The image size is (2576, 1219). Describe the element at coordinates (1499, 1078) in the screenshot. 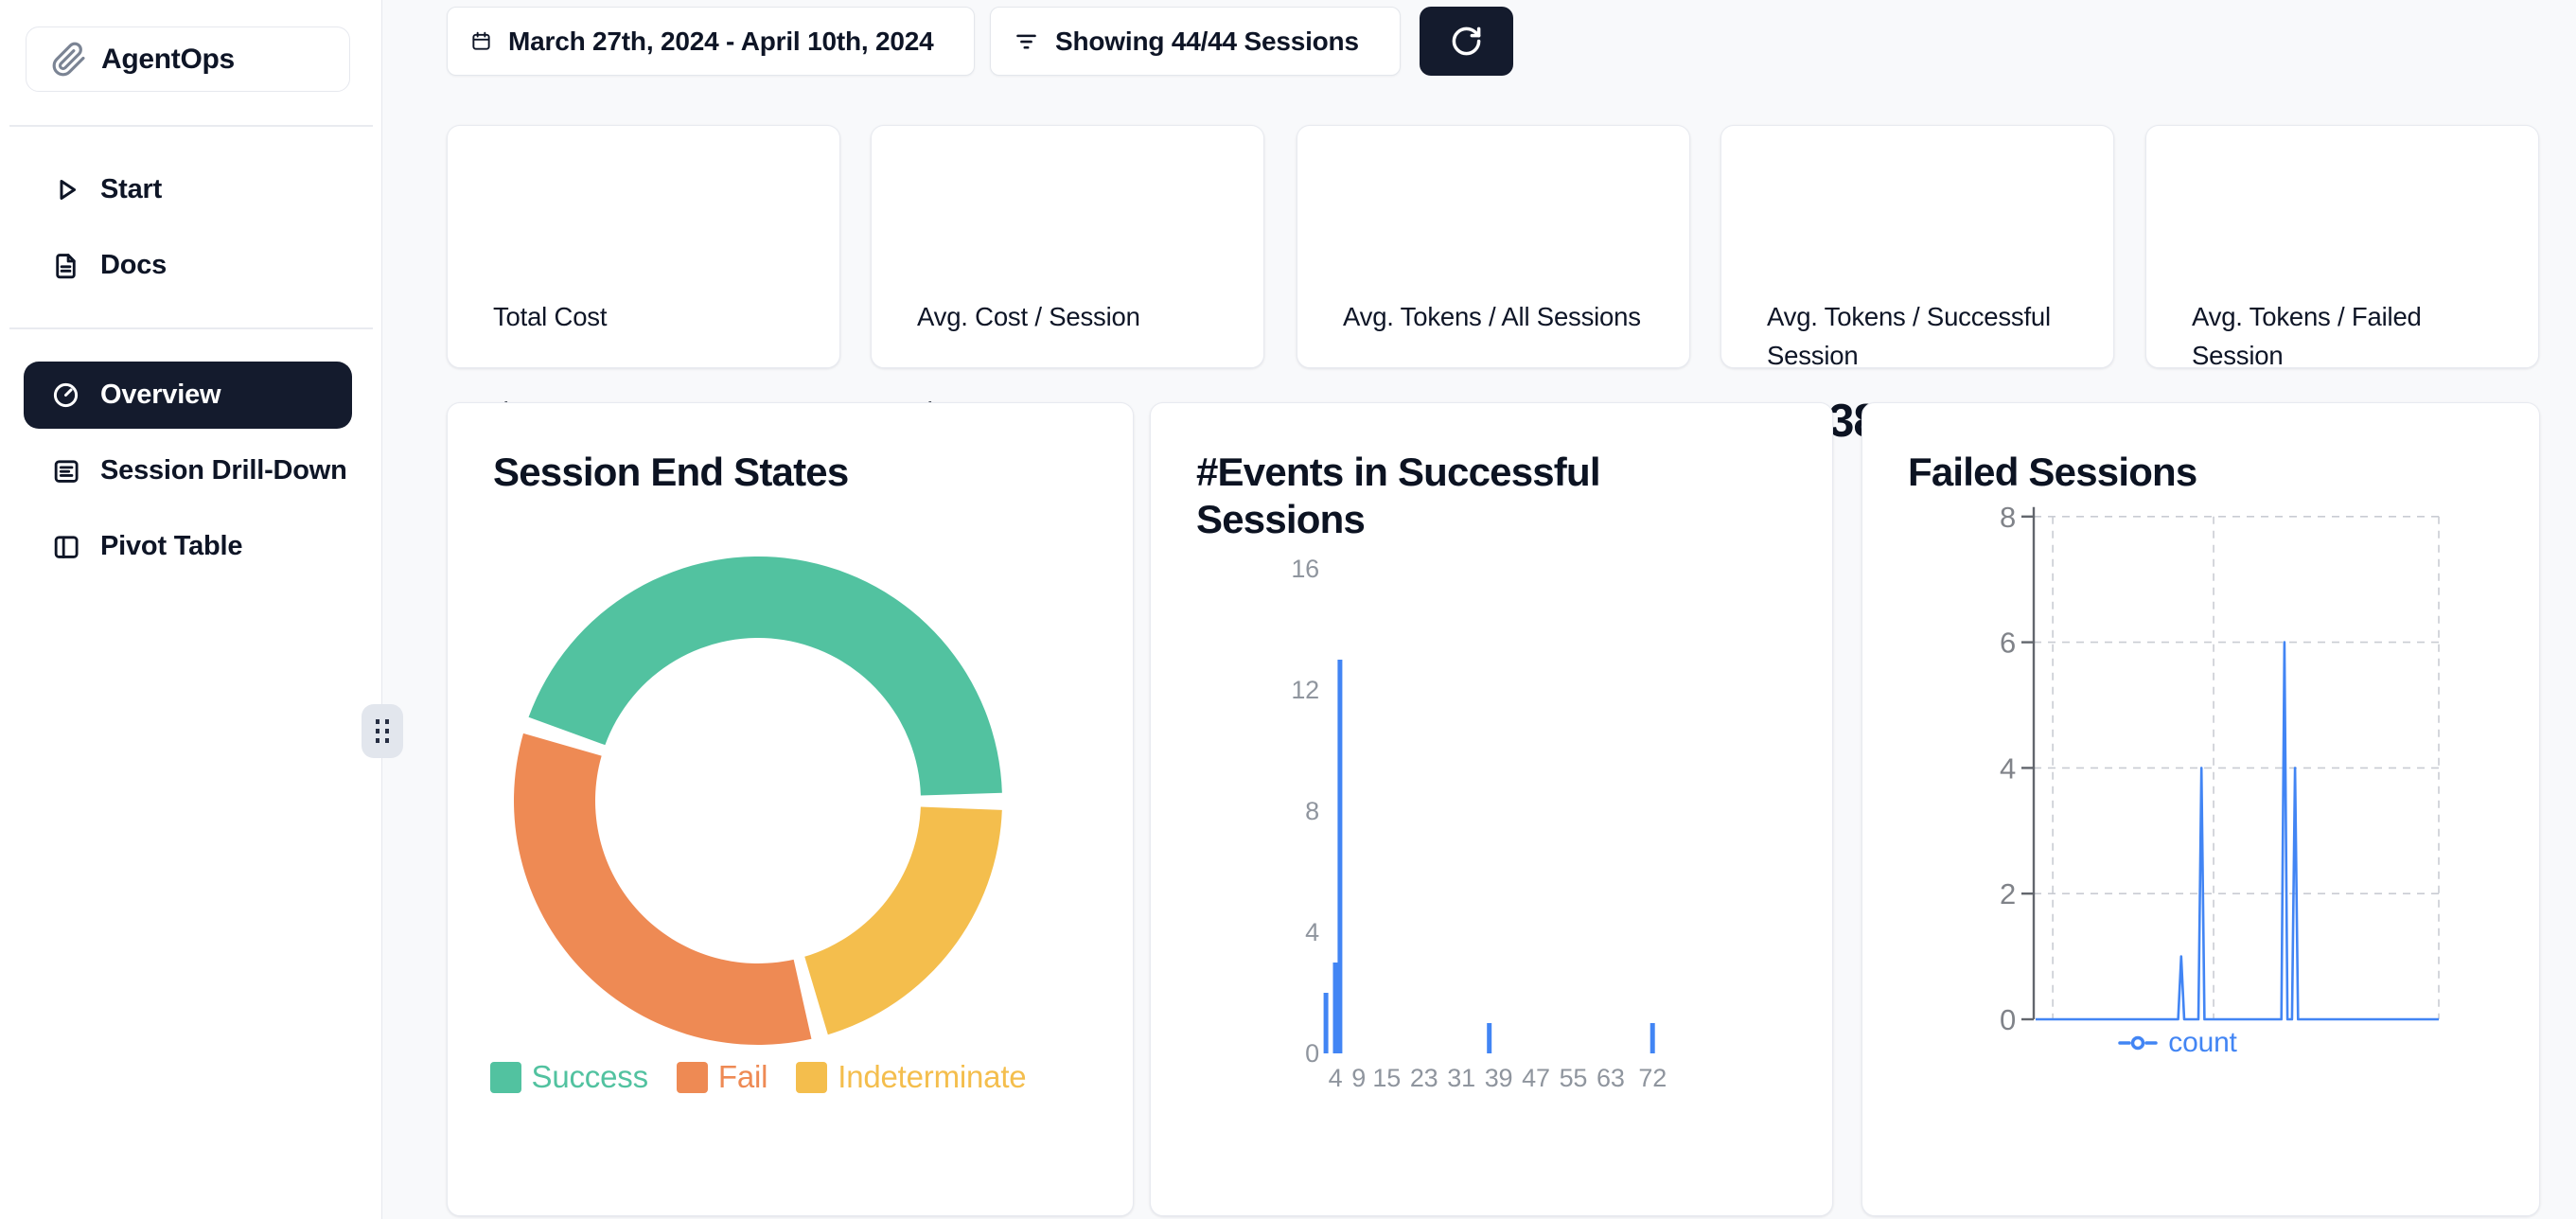

I see `svg-text: 39` at that location.